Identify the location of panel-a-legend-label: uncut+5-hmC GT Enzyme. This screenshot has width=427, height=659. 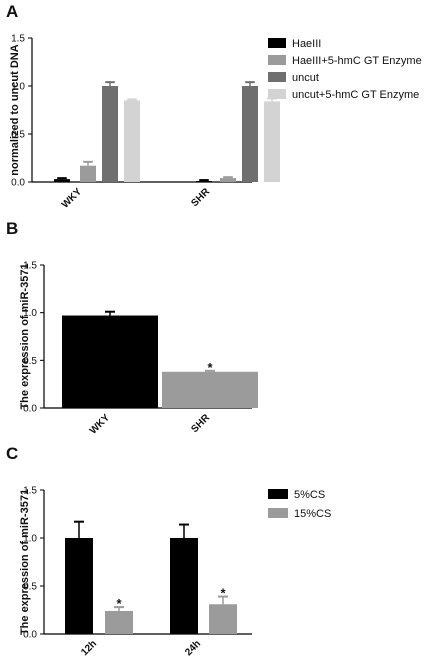
(355, 95).